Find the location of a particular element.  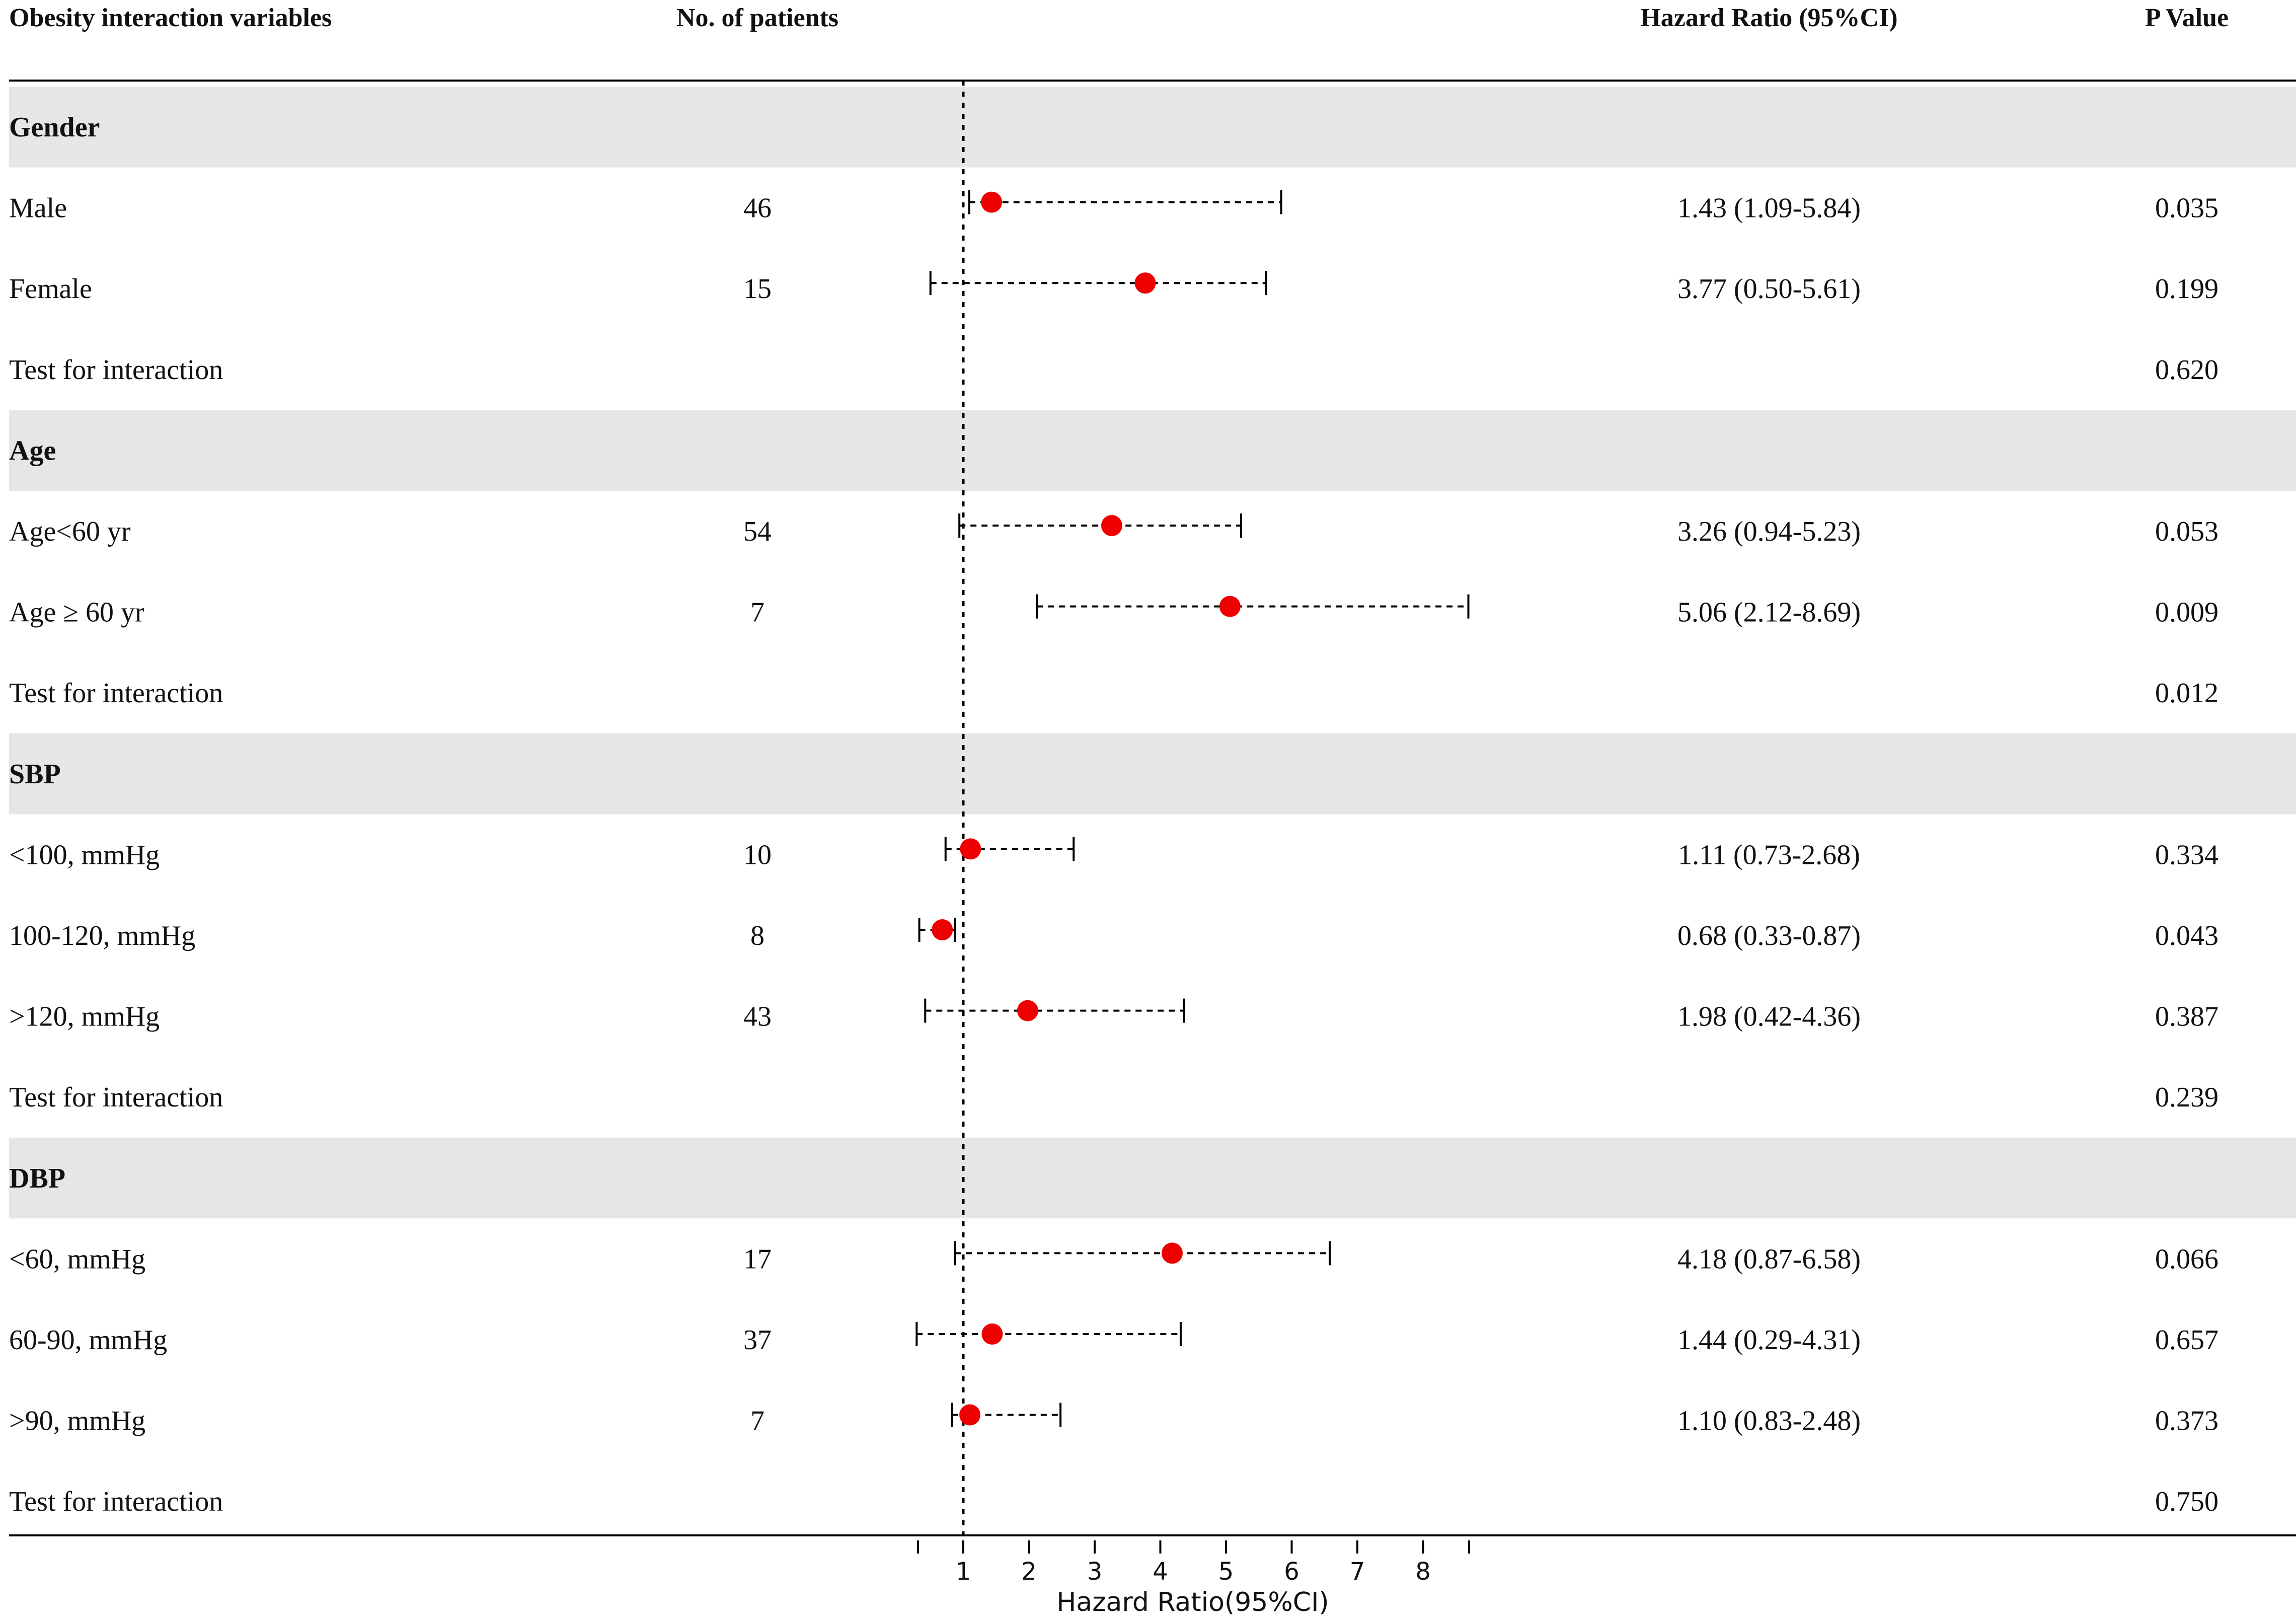

row-label: Age ≥ 60 yr is located at coordinates (77, 612).